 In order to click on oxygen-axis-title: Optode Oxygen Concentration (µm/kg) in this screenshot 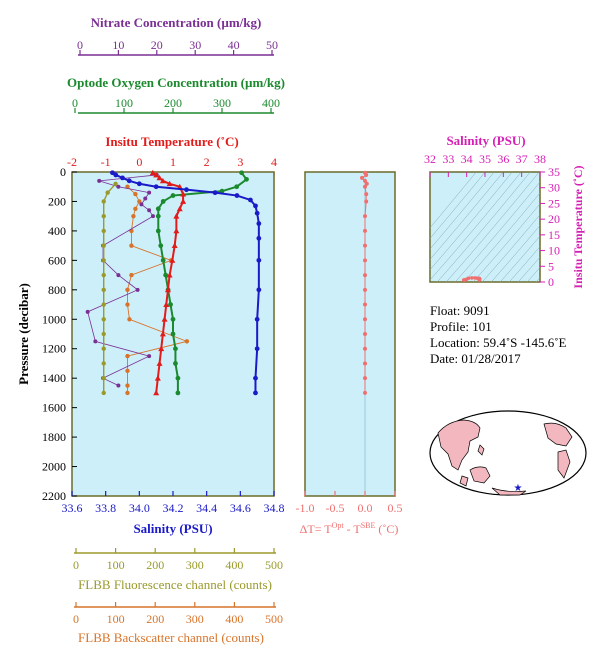, I will do `click(176, 82)`.